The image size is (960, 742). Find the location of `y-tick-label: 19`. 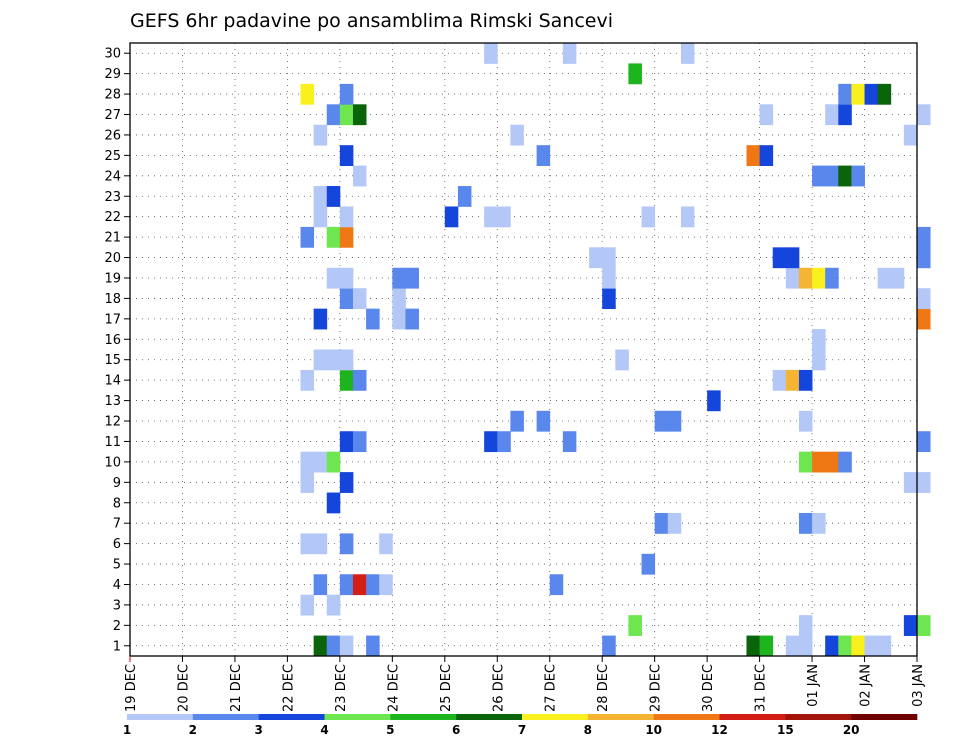

y-tick-label: 19 is located at coordinates (112, 278).